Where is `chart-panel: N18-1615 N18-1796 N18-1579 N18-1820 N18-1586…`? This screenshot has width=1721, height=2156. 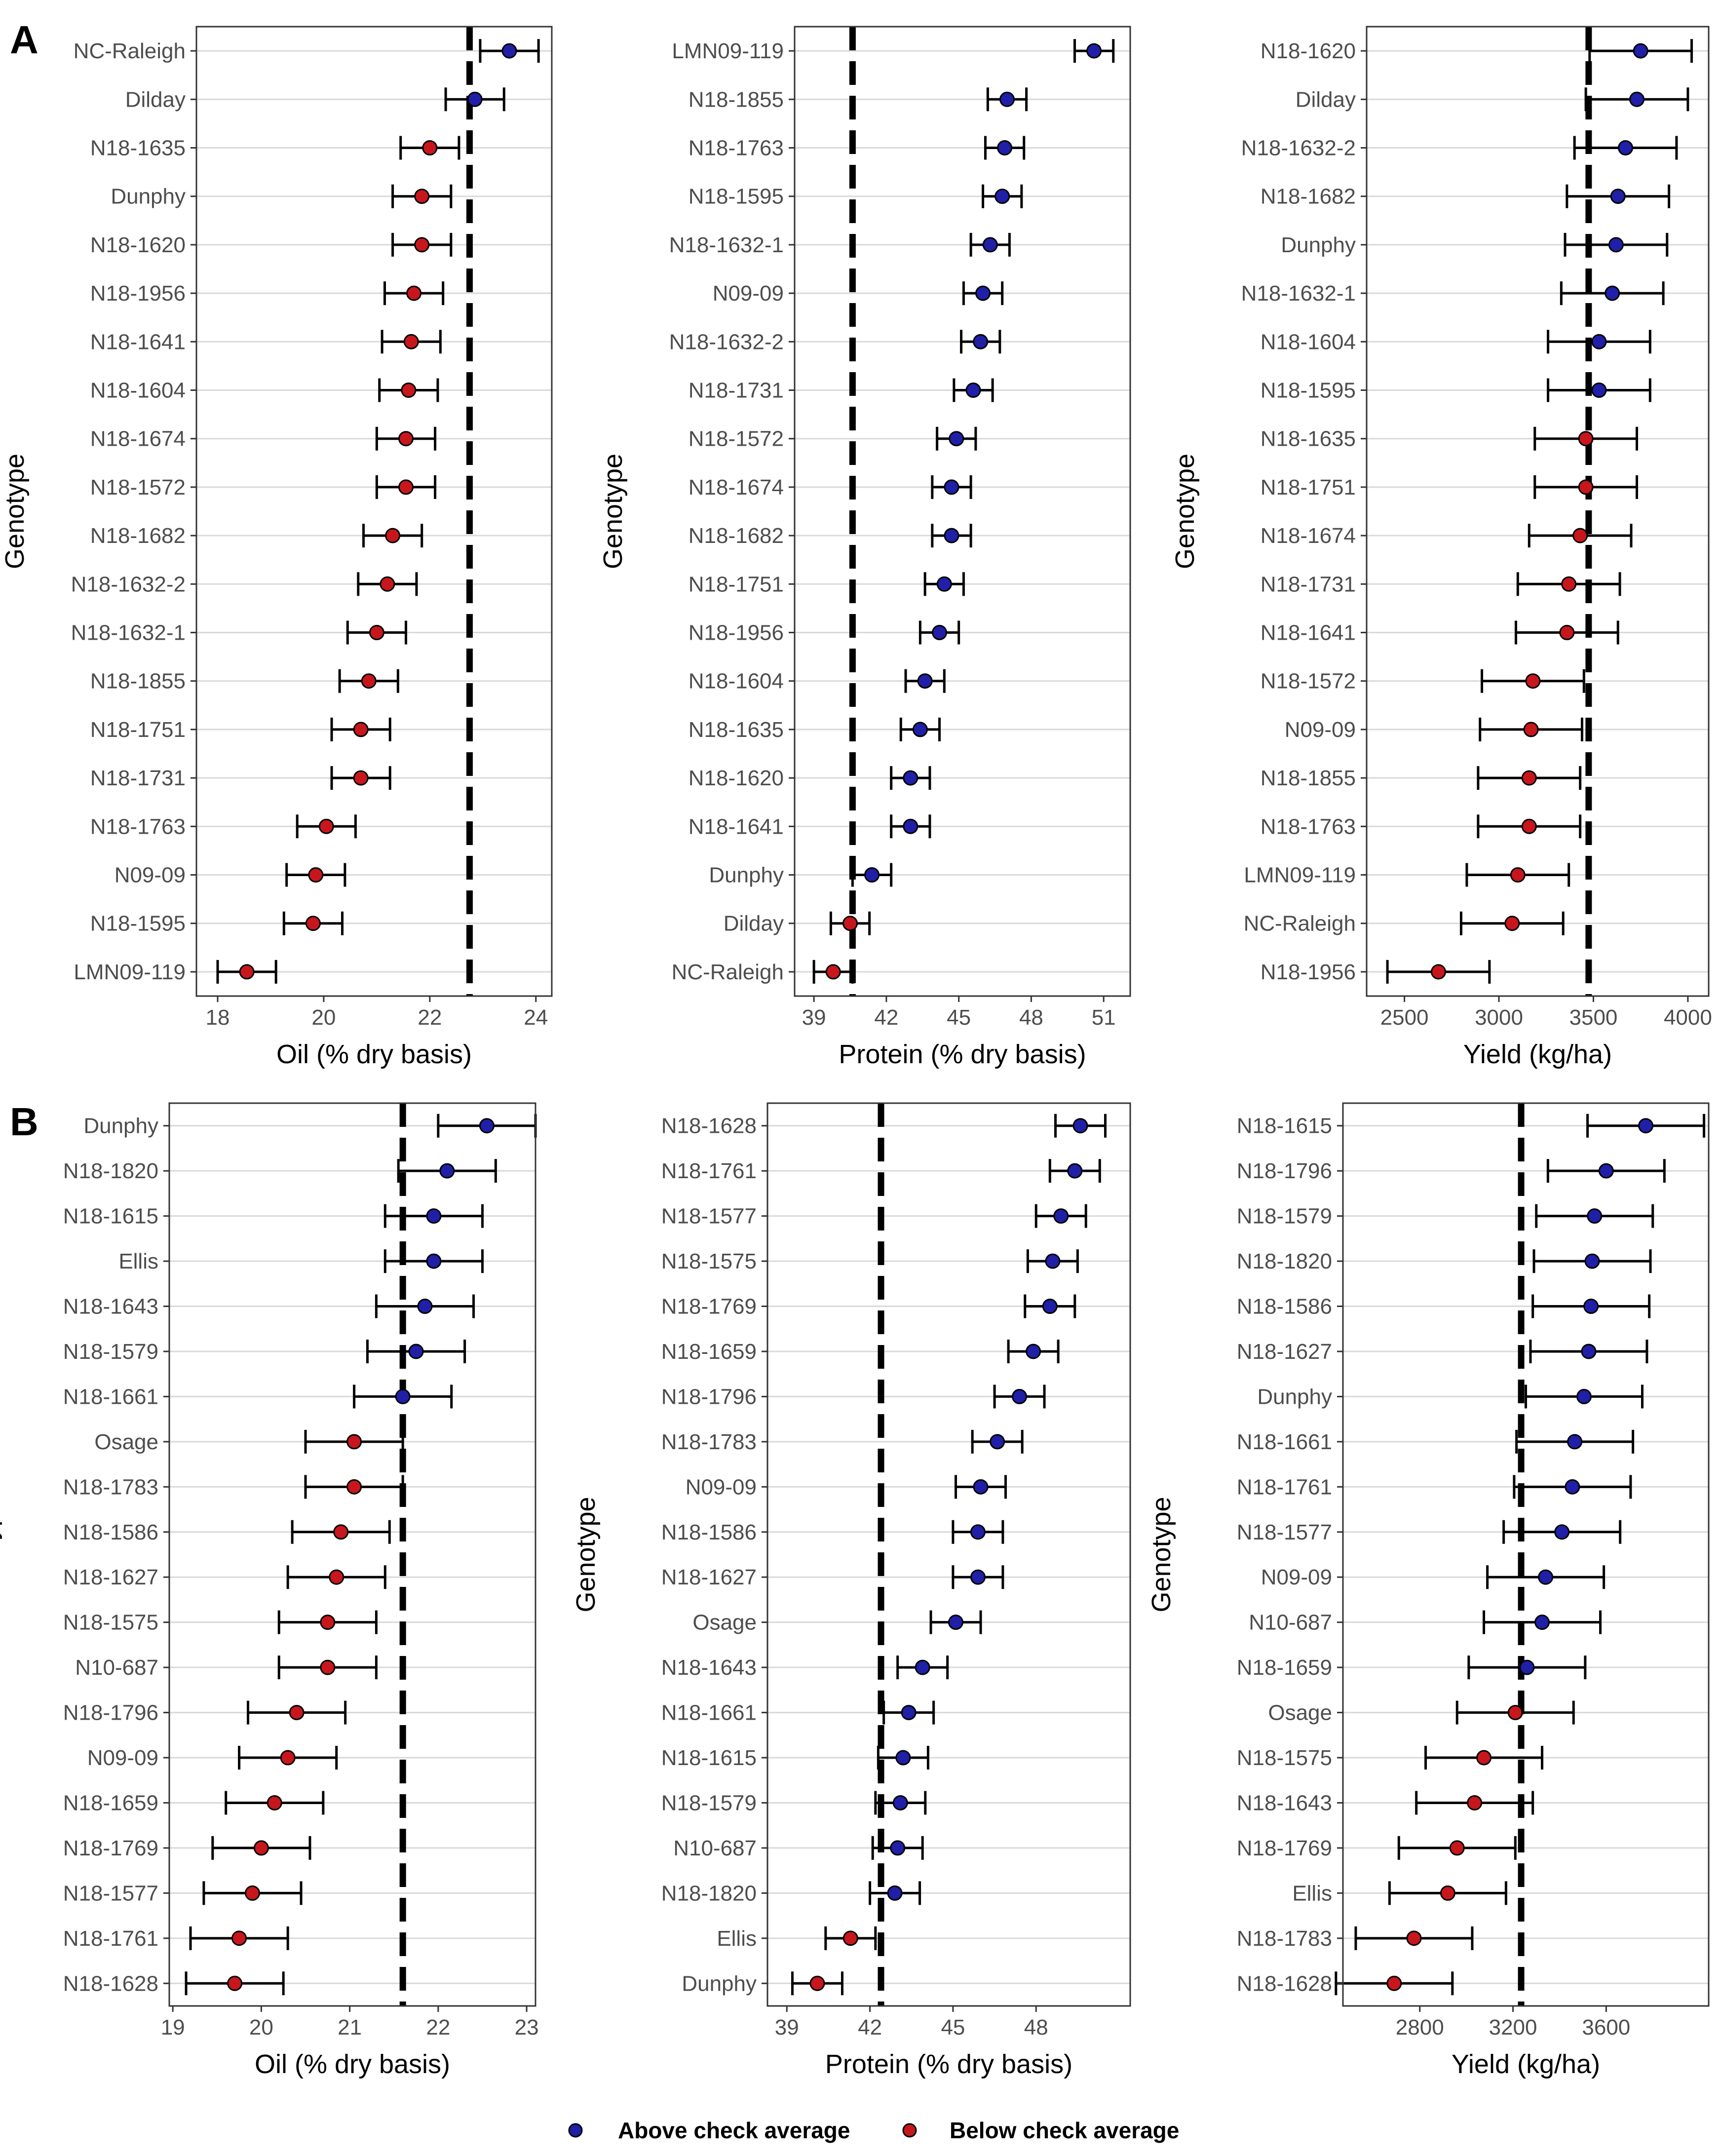
chart-panel: N18-1615 N18-1796 N18-1579 N18-1820 N18-1586… is located at coordinates (1428, 1590).